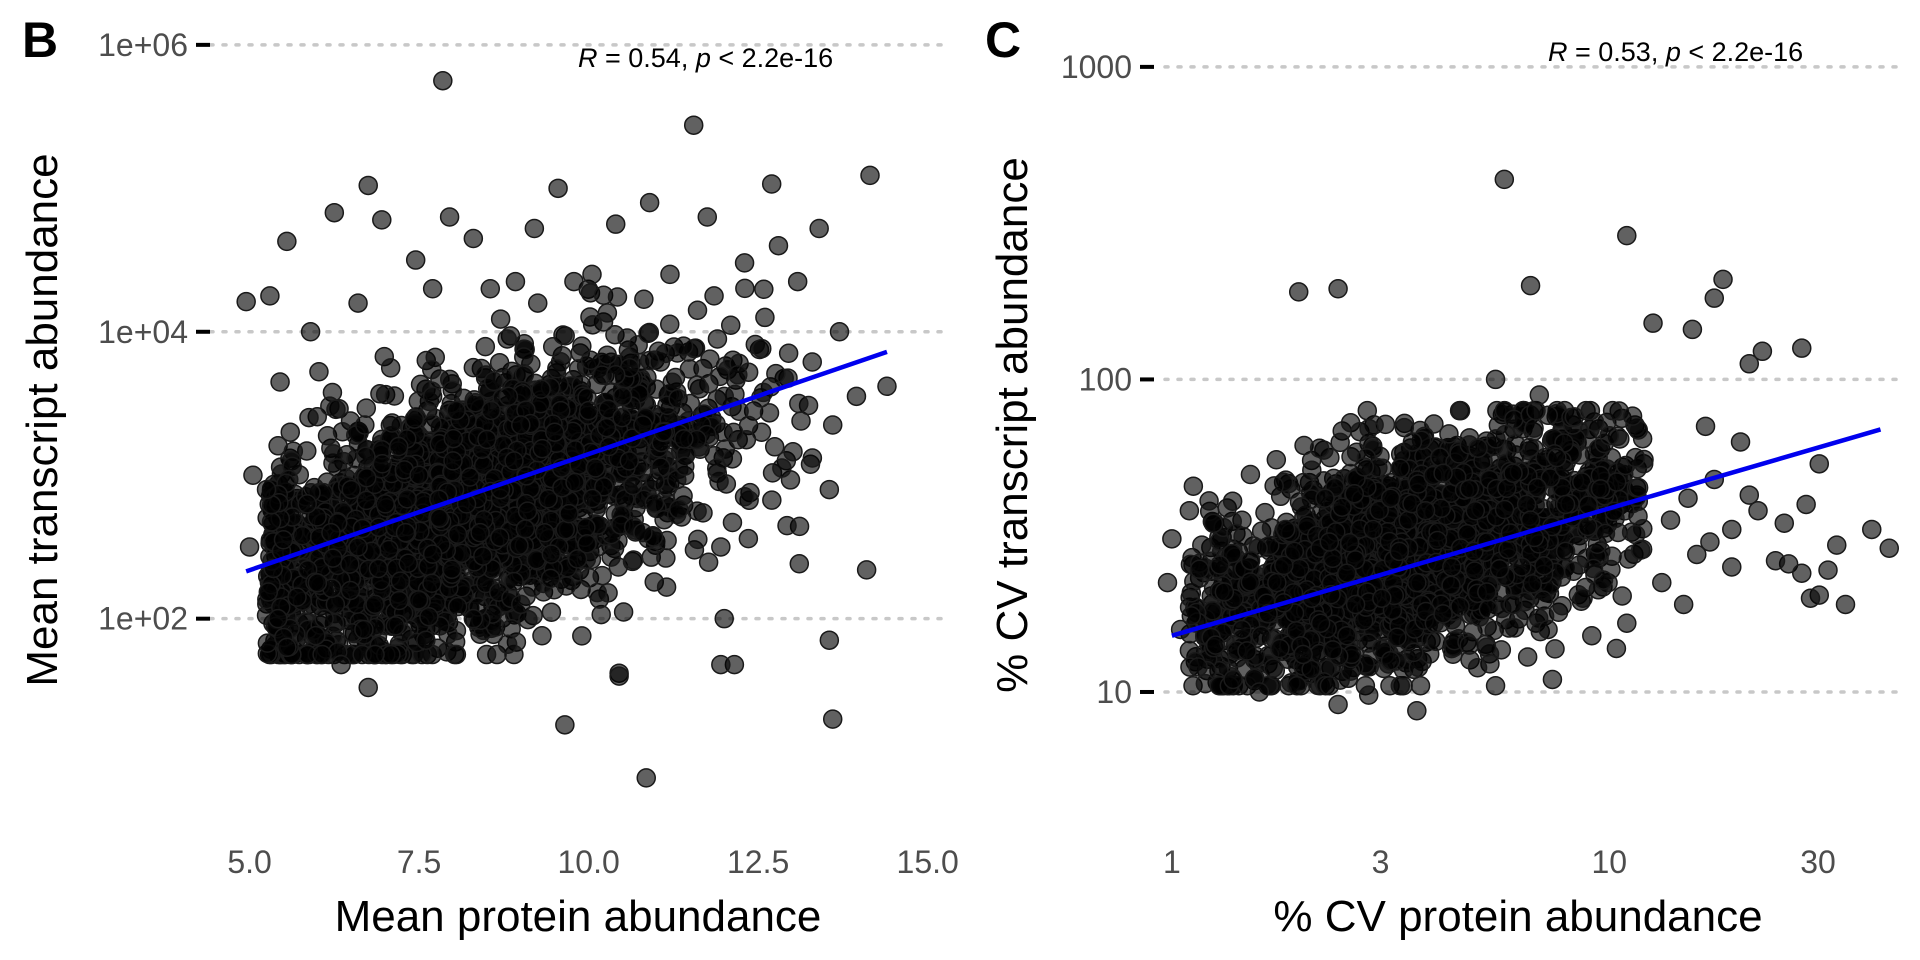 The image size is (1920, 960). I want to click on panel-c-x-tick-label: 10, so click(1610, 862).